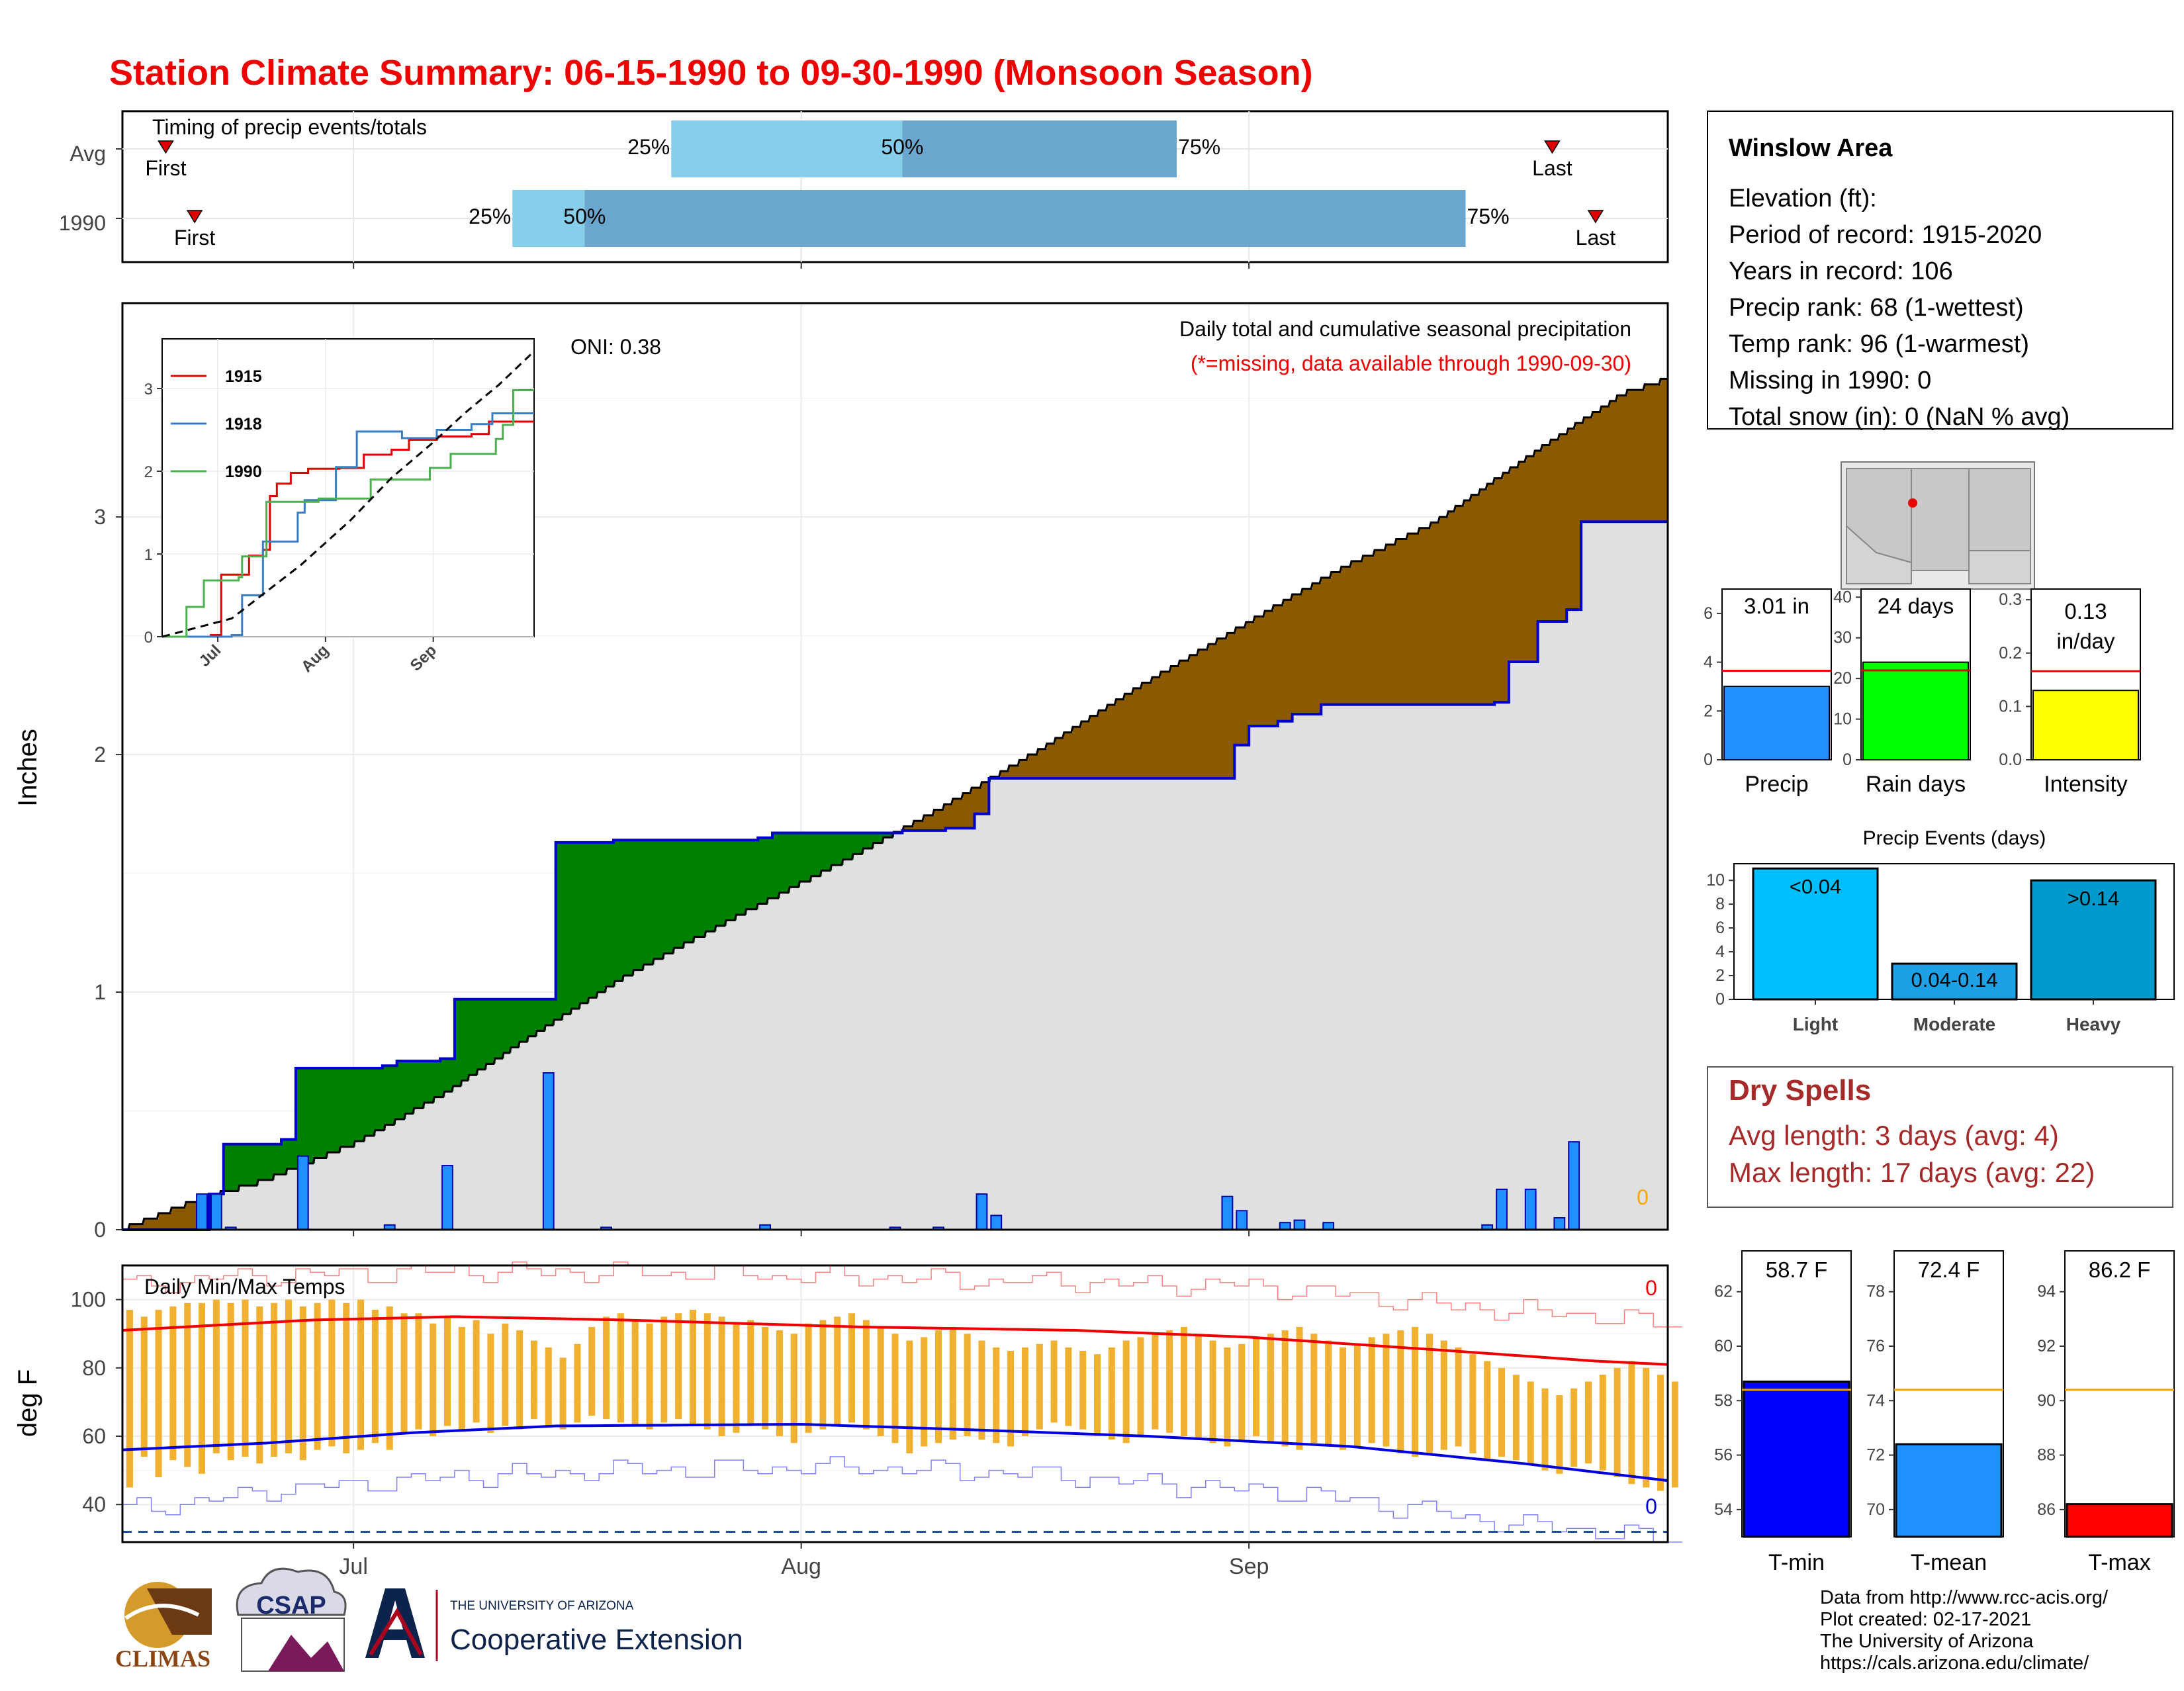 The width and height of the screenshot is (2184, 1691). Describe the element at coordinates (1927, 1641) in the screenshot. I see `credit-line: The University of Arizona` at that location.